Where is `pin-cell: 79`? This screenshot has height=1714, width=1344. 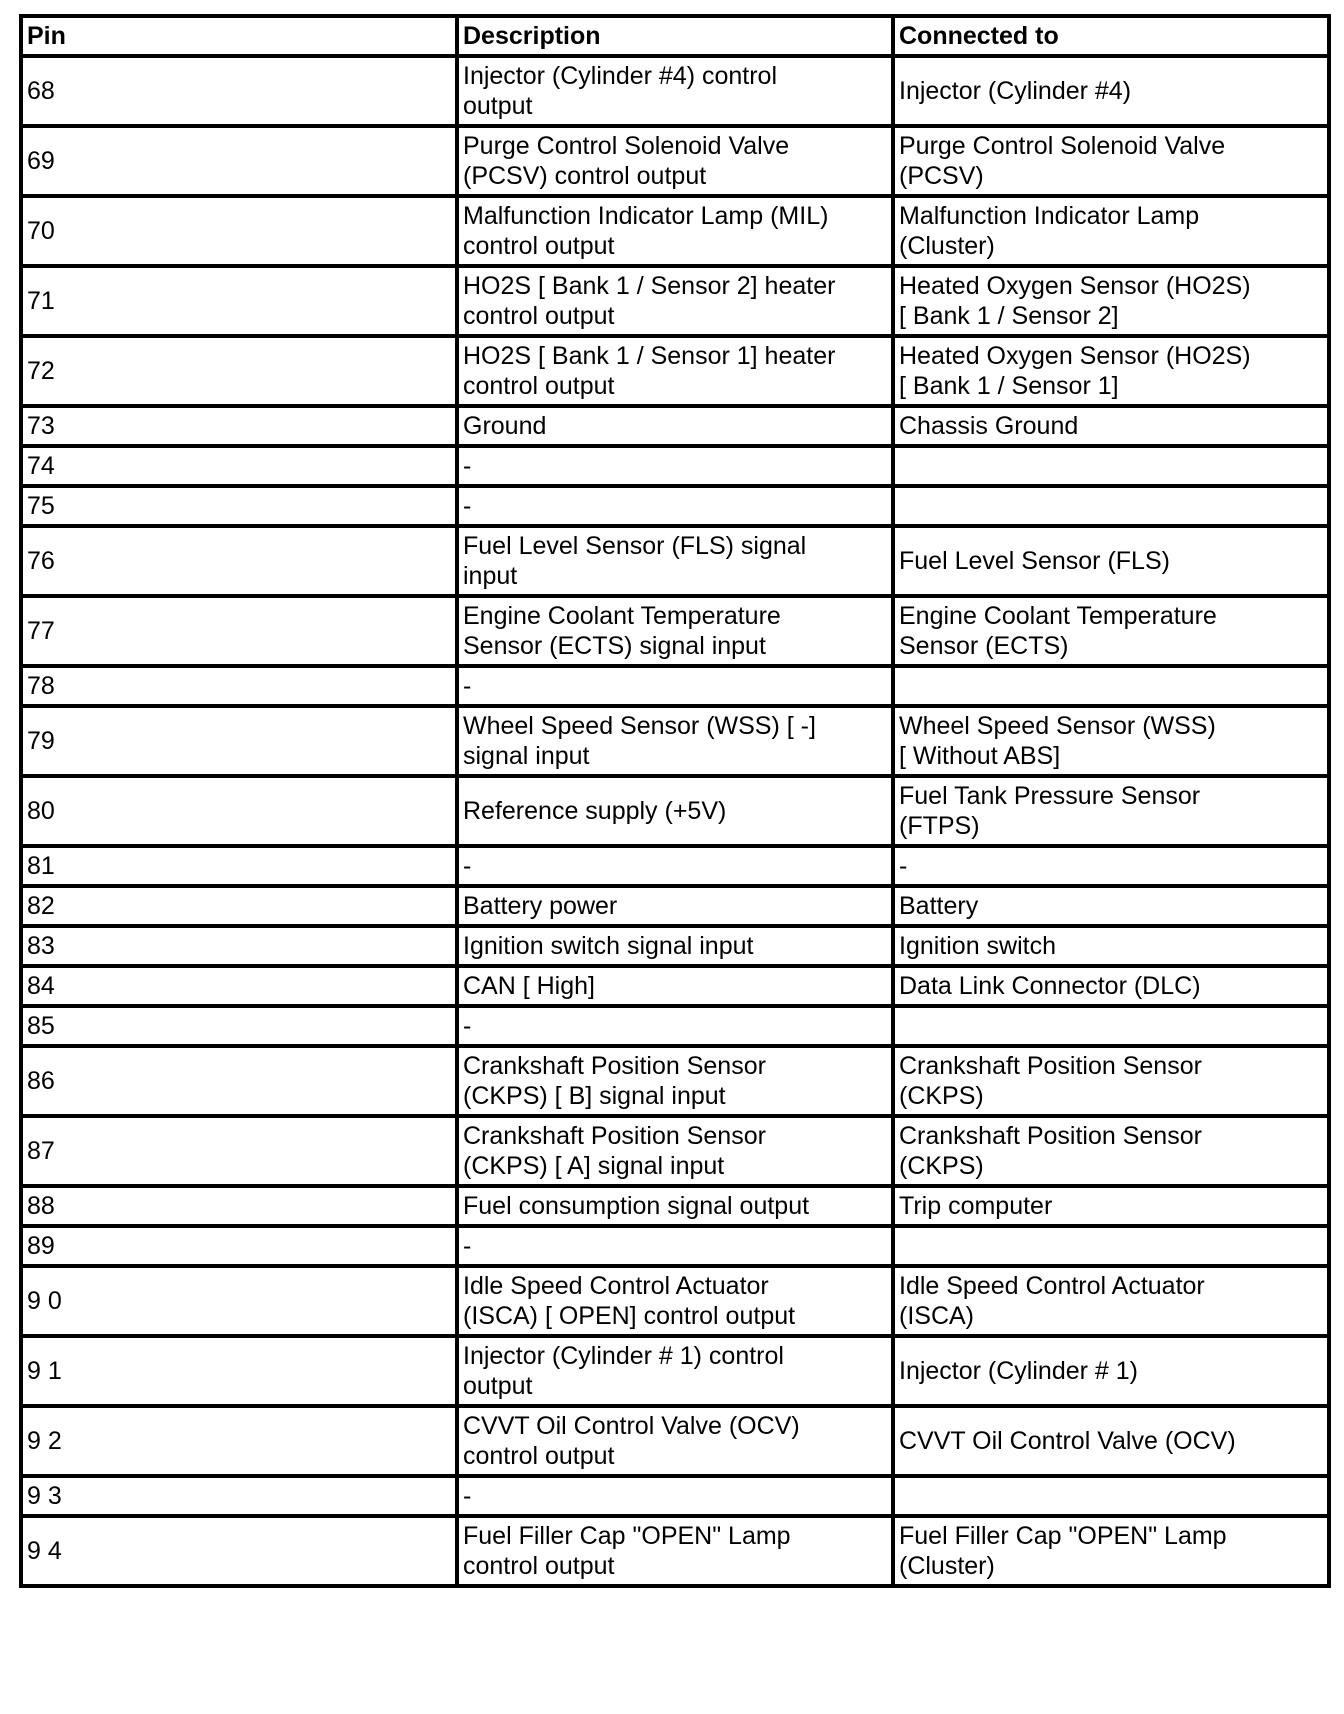
pin-cell: 79 is located at coordinates (239, 741).